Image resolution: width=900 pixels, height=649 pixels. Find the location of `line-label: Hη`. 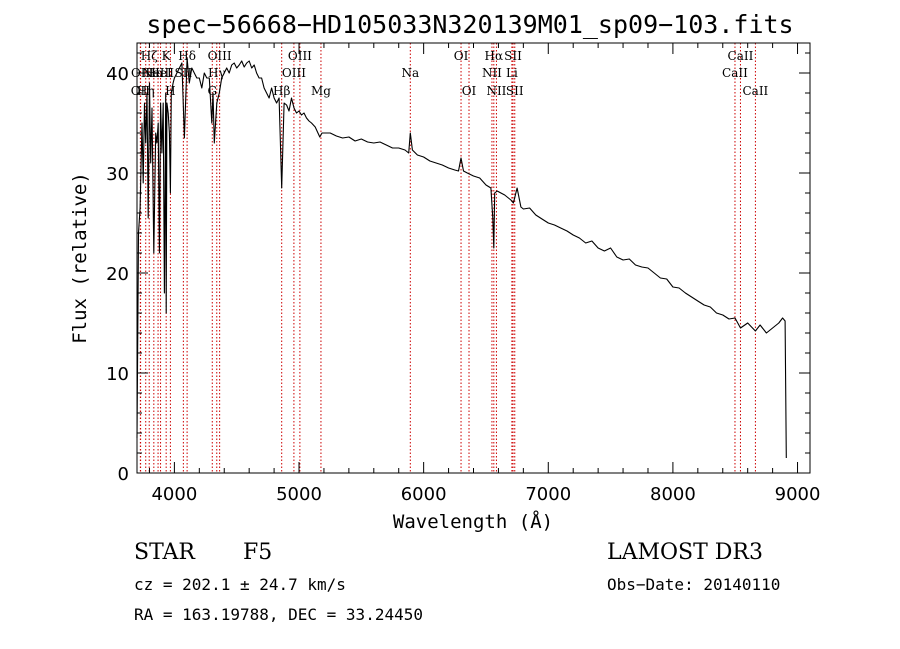

line-label: Hη is located at coordinates (146, 91).